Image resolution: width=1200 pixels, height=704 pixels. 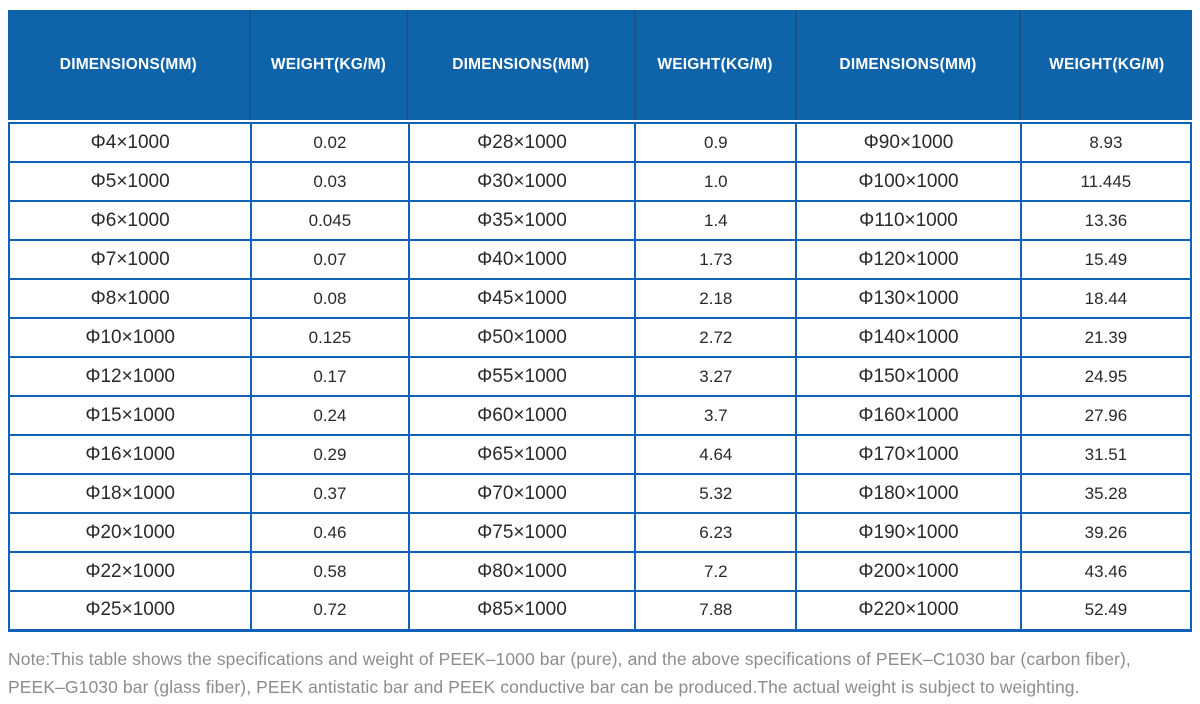 What do you see at coordinates (130, 454) in the screenshot?
I see `dimensions-cell: Φ16×1000` at bounding box center [130, 454].